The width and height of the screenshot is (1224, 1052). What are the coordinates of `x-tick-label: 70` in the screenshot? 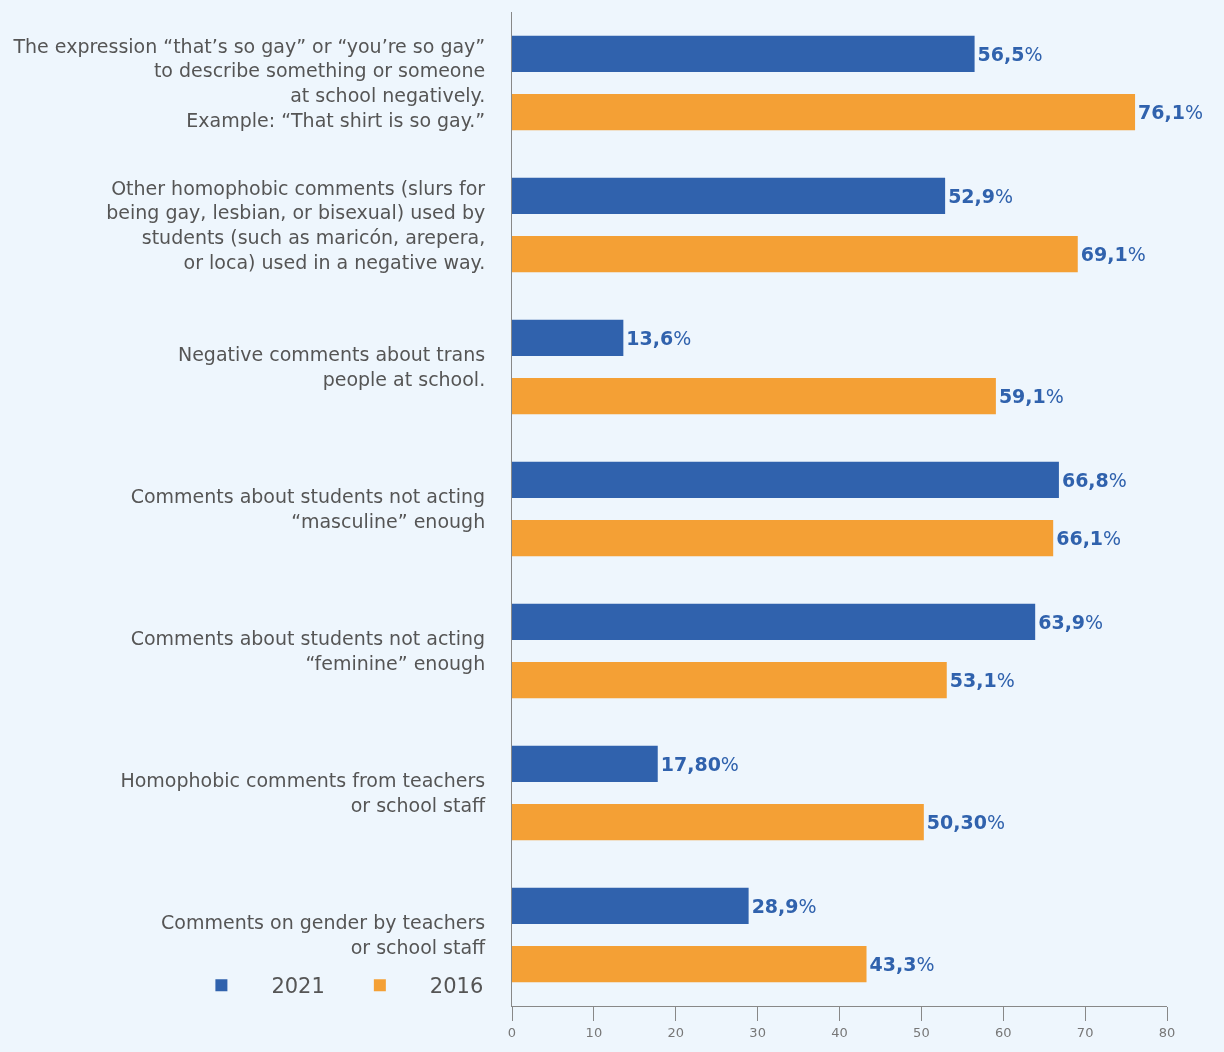 It's located at (1085, 1032).